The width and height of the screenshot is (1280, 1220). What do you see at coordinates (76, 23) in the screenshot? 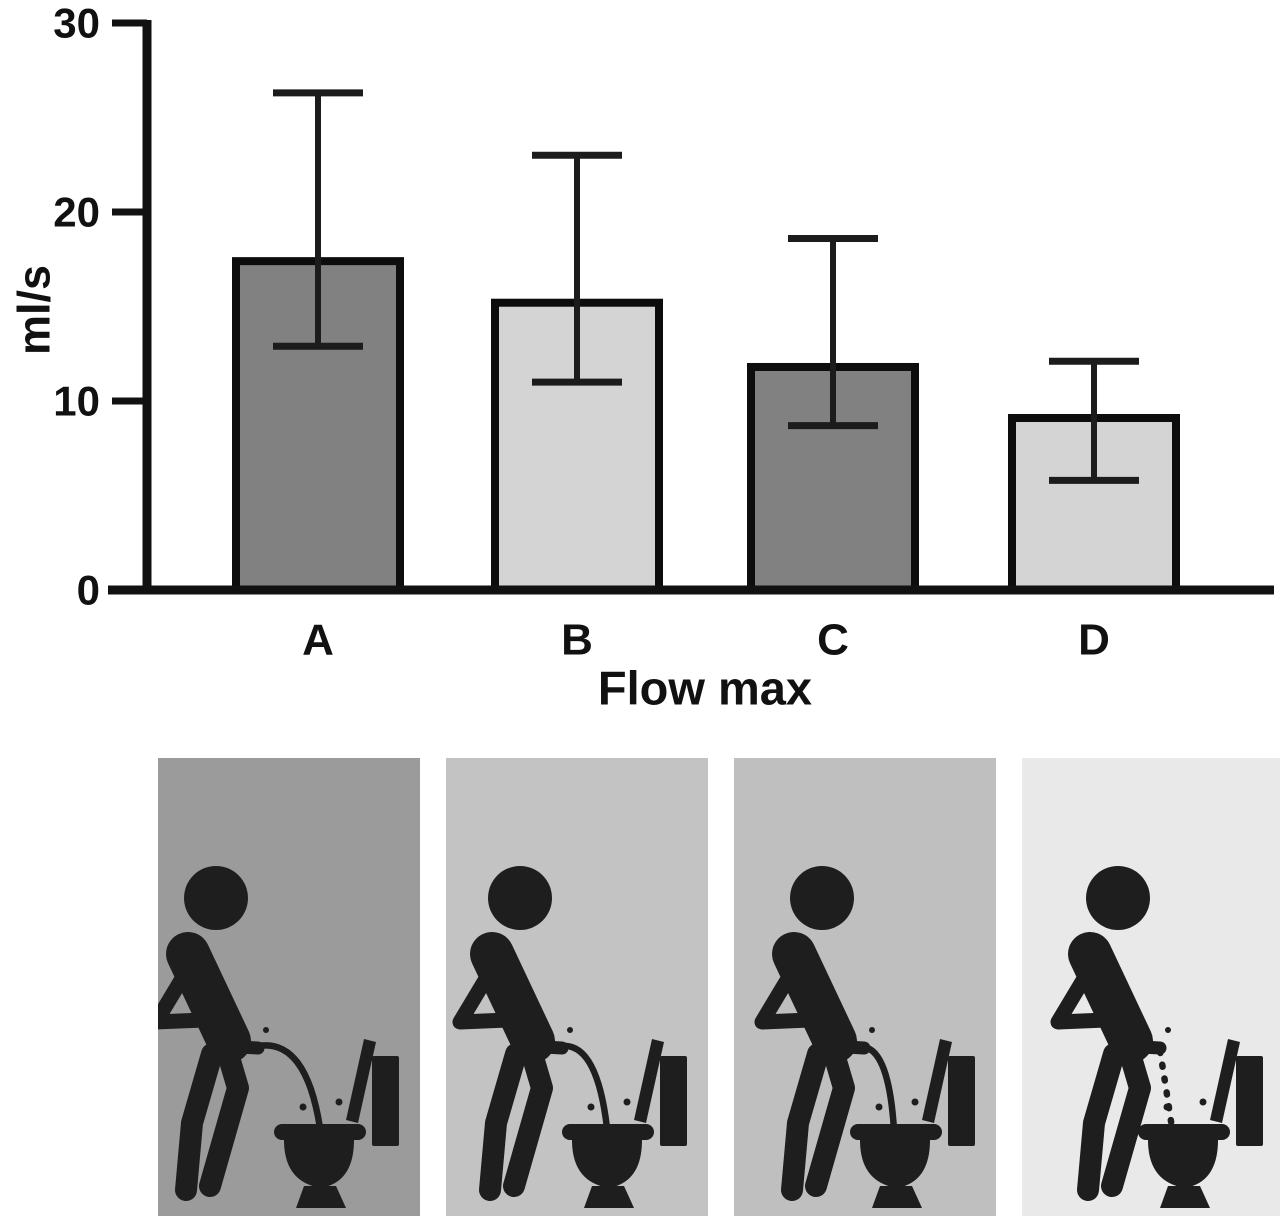
I see `y-tick-label-30: 30` at bounding box center [76, 23].